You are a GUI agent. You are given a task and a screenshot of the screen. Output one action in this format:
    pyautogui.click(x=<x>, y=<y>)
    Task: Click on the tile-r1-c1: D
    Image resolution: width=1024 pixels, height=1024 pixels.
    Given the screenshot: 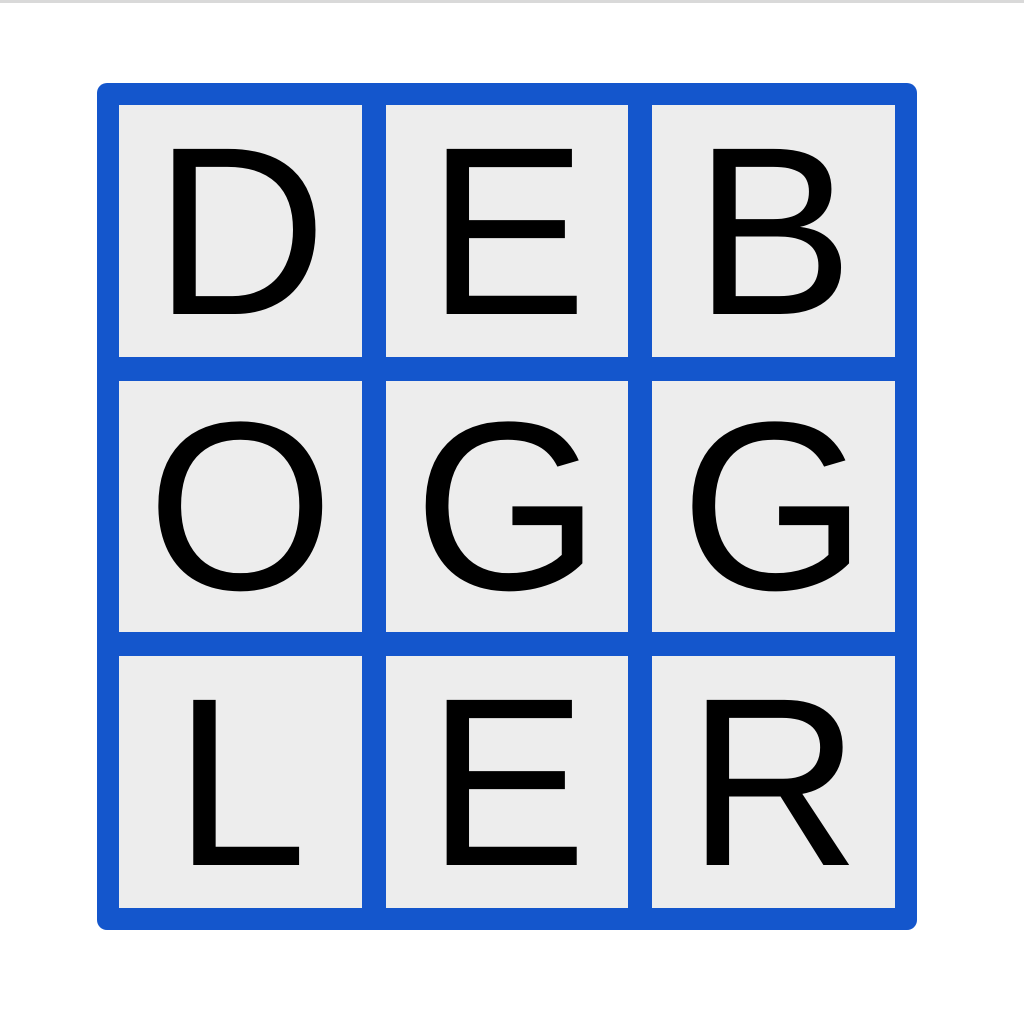 What is the action you would take?
    pyautogui.click(x=240, y=231)
    